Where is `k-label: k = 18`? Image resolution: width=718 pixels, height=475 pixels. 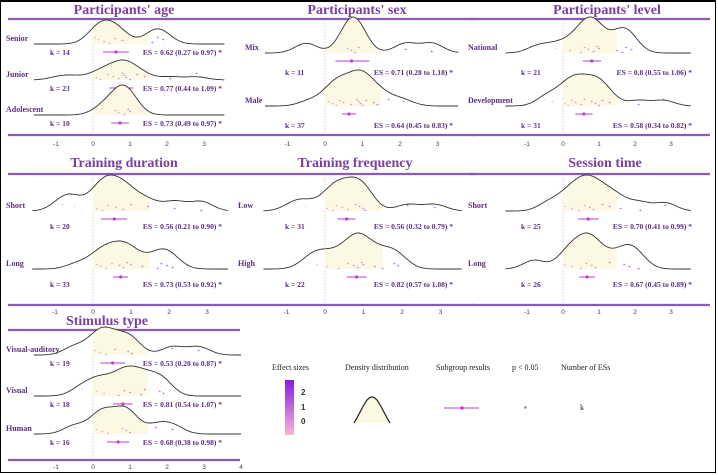 k-label: k = 18 is located at coordinates (60, 404).